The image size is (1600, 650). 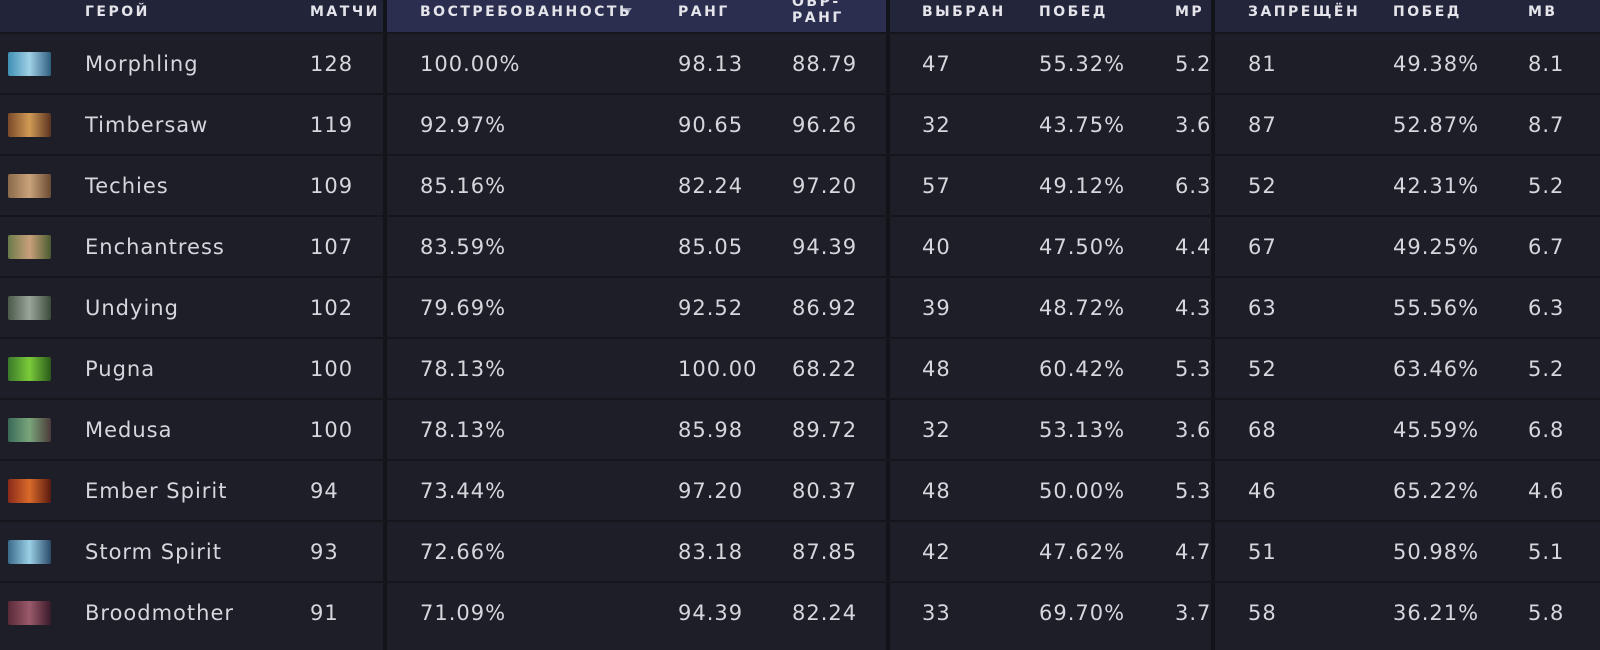 I want to click on cell: 80.37, so click(x=825, y=491).